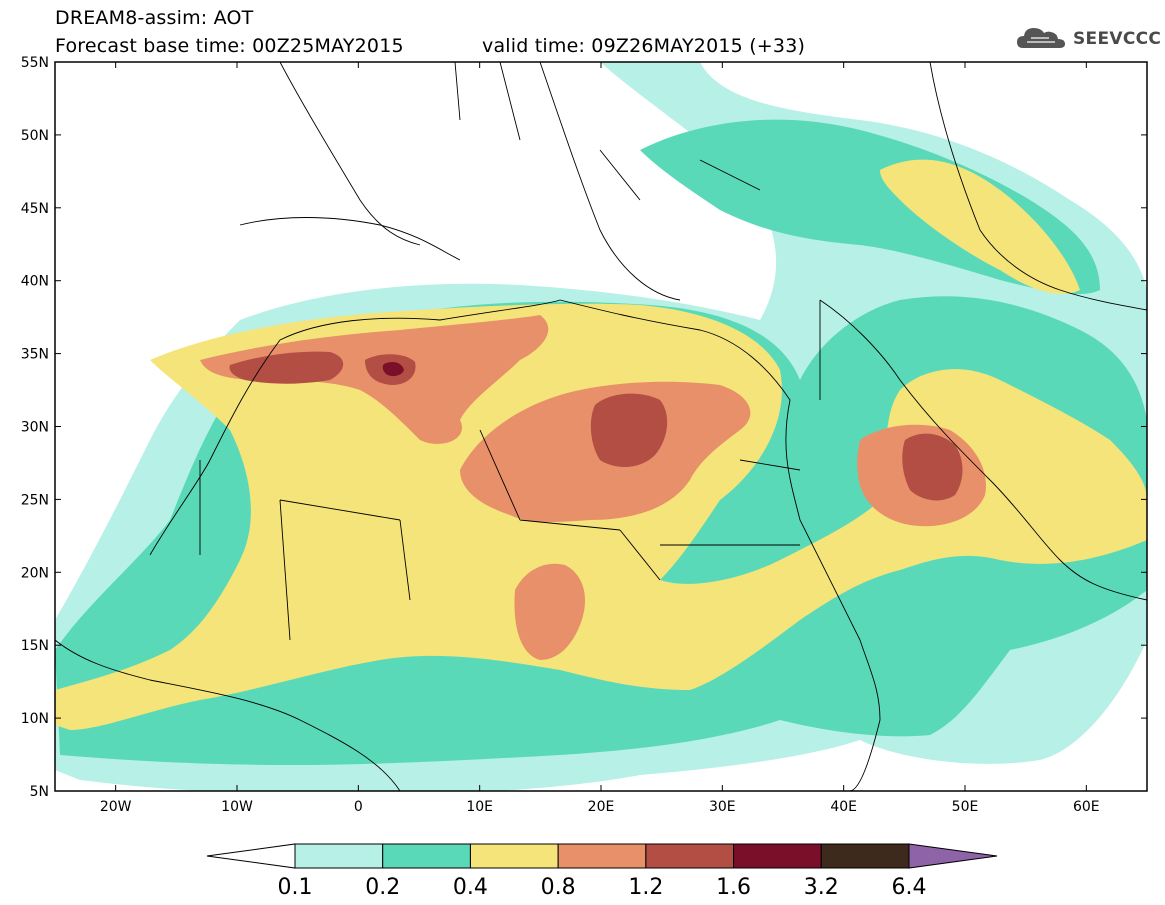  What do you see at coordinates (1042, 39) in the screenshot?
I see `cloud-icon` at bounding box center [1042, 39].